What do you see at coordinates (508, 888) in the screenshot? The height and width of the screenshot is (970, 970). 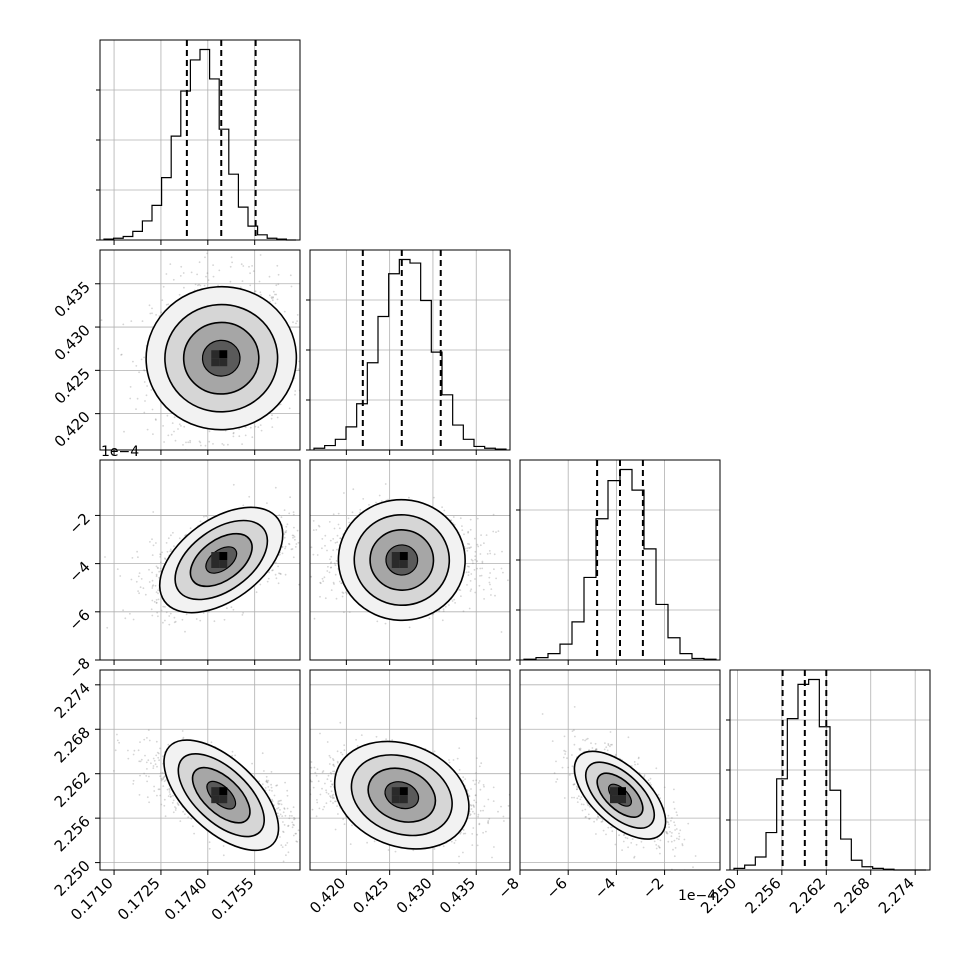 I see `x-tick-label: −8` at bounding box center [508, 888].